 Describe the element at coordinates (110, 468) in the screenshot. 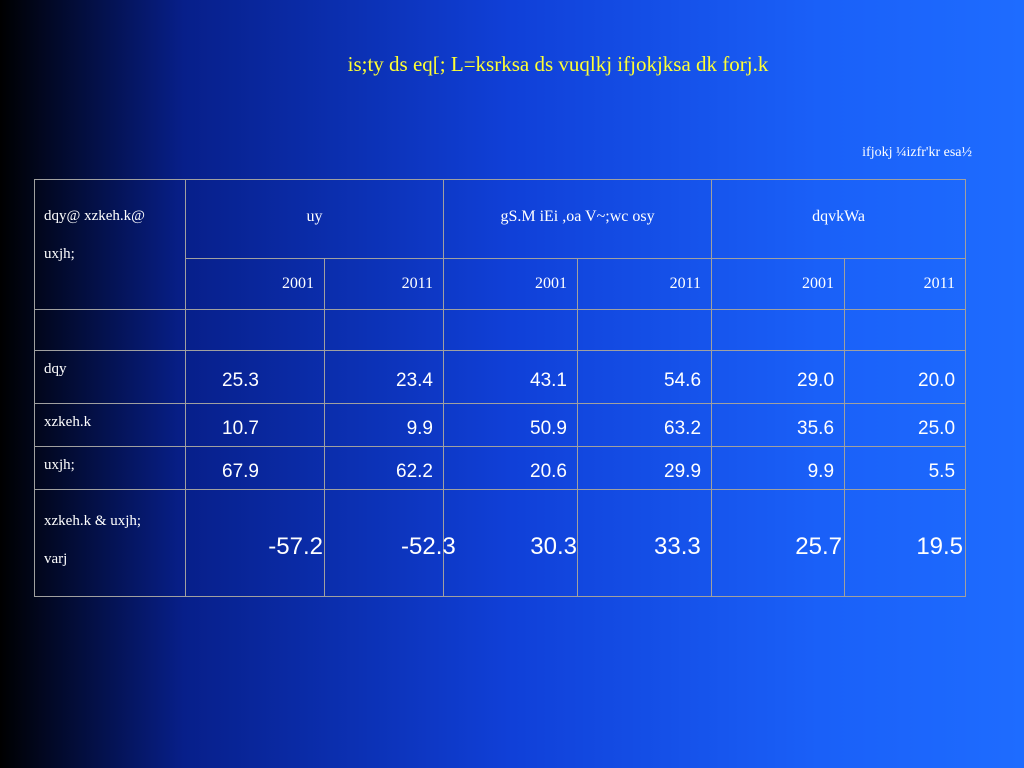

I see `row-label: uxjh;` at that location.